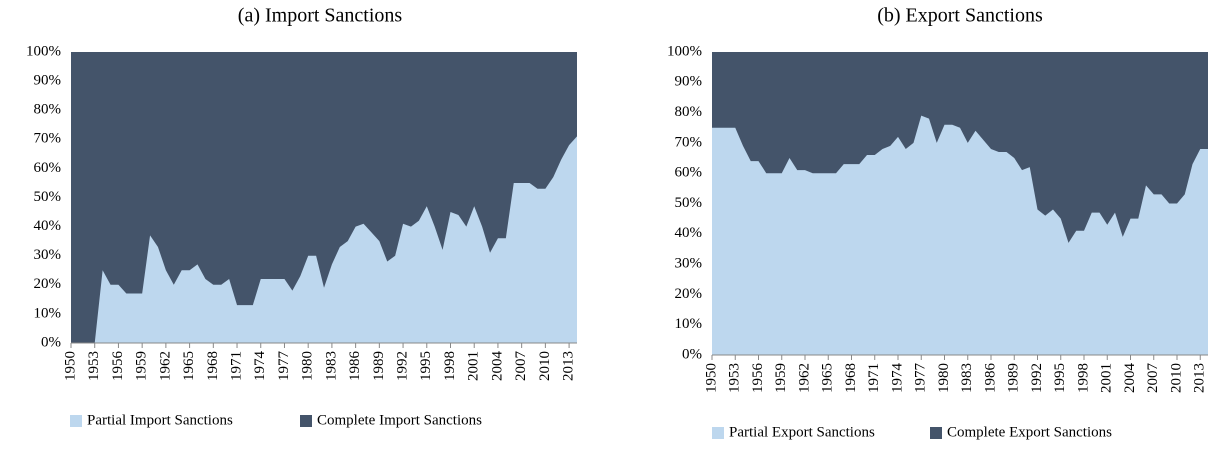 The width and height of the screenshot is (1211, 449). I want to click on legend-label: Complete Import Sanctions, so click(399, 420).